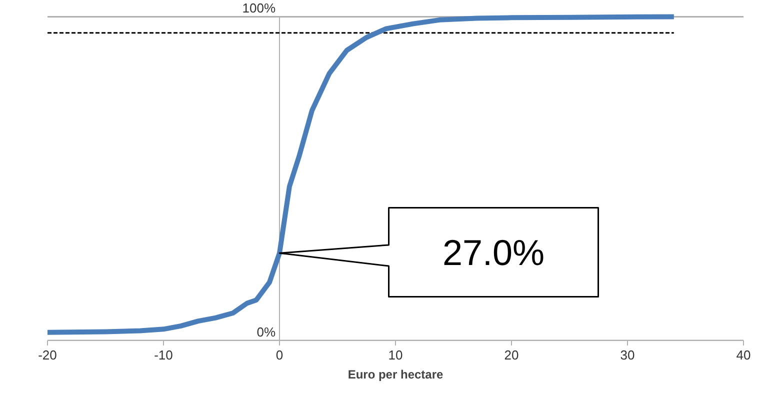 The image size is (760, 417). What do you see at coordinates (396, 375) in the screenshot?
I see `x-axis-title: Euro per hectare` at bounding box center [396, 375].